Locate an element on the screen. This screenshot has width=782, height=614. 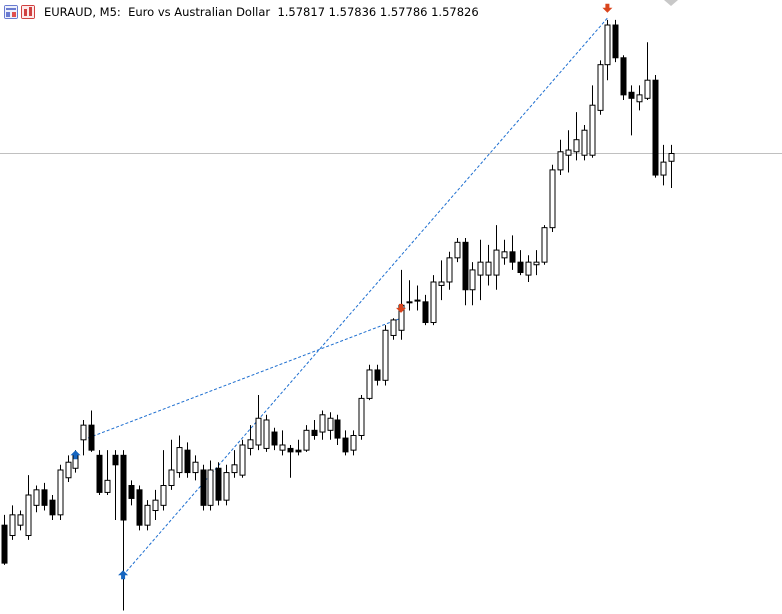
description: Euro vs Australian Dollar is located at coordinates (199, 12).